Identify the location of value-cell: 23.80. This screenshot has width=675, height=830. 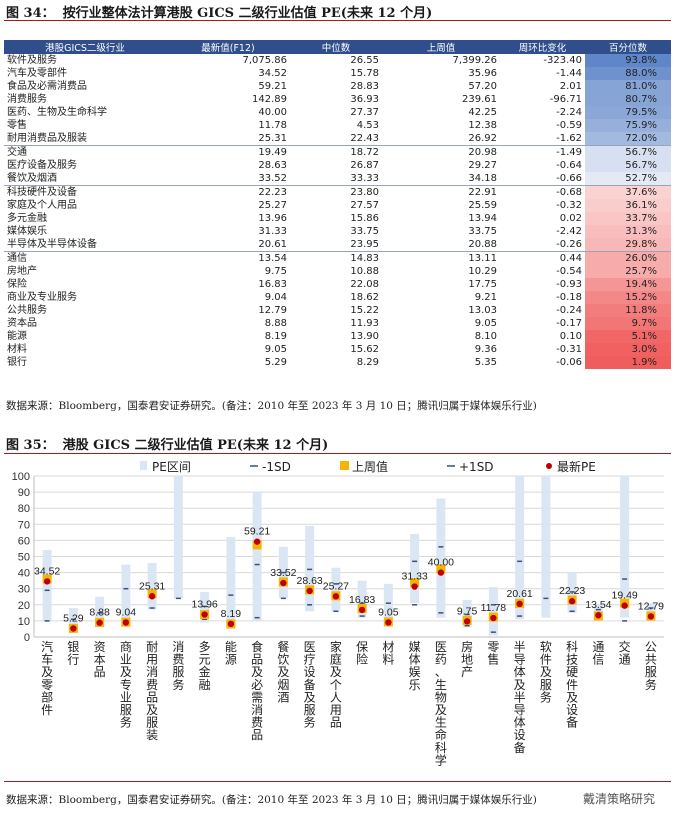
(336, 192).